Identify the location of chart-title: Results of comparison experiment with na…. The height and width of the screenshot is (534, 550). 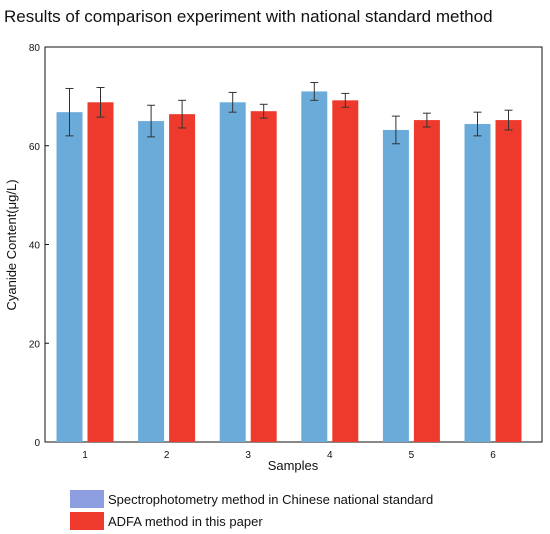
(248, 16).